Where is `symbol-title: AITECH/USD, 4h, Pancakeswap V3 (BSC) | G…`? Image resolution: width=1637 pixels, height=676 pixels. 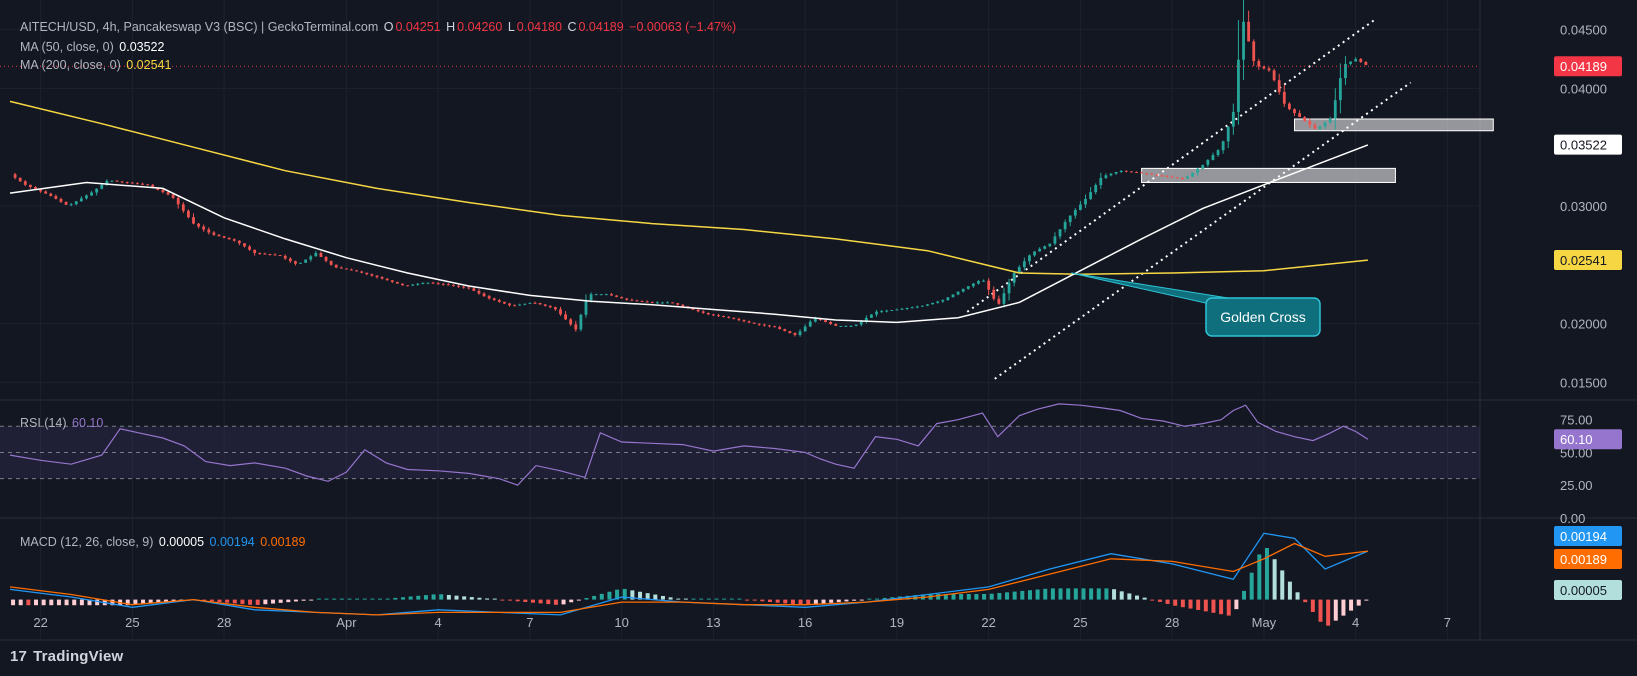
symbol-title: AITECH/USD, 4h, Pancakeswap V3 (BSC) | G… is located at coordinates (199, 27).